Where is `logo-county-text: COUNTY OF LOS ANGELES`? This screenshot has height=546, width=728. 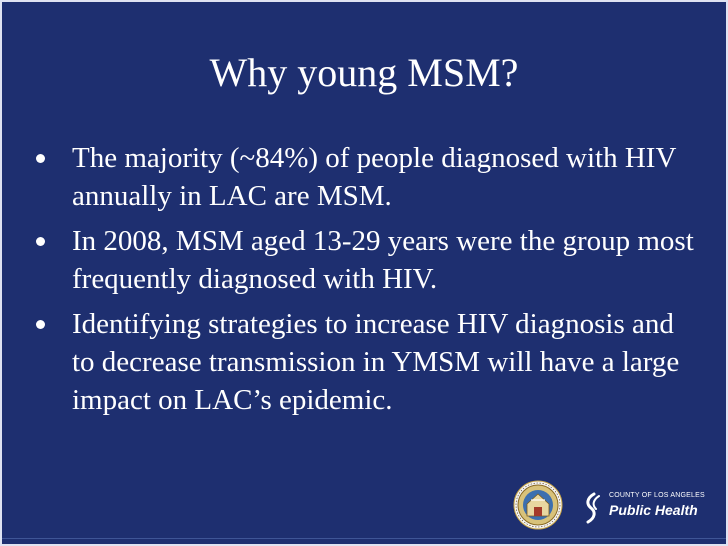
logo-county-text: COUNTY OF LOS ANGELES is located at coordinates (657, 495).